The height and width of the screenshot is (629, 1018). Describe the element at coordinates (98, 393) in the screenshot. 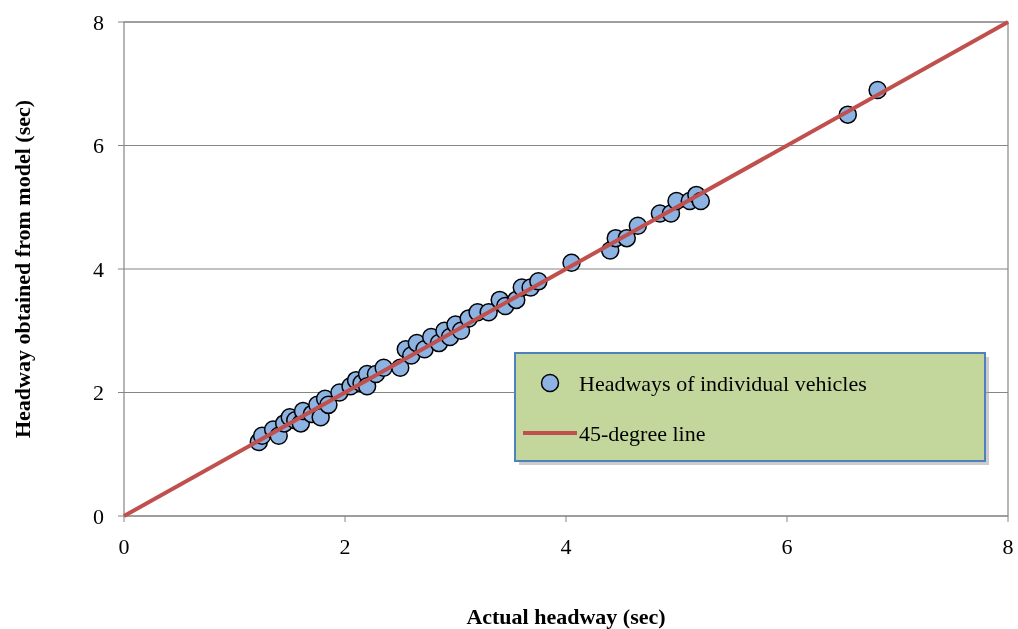

I see `y-tick-label: 2` at that location.